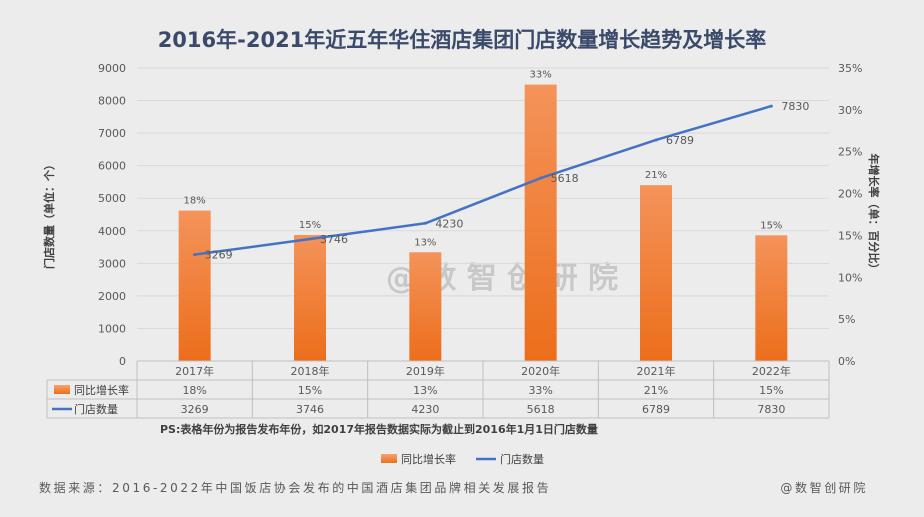 This screenshot has width=924, height=517. Describe the element at coordinates (194, 371) in the screenshot. I see `x-tick-label: 2017年` at that location.